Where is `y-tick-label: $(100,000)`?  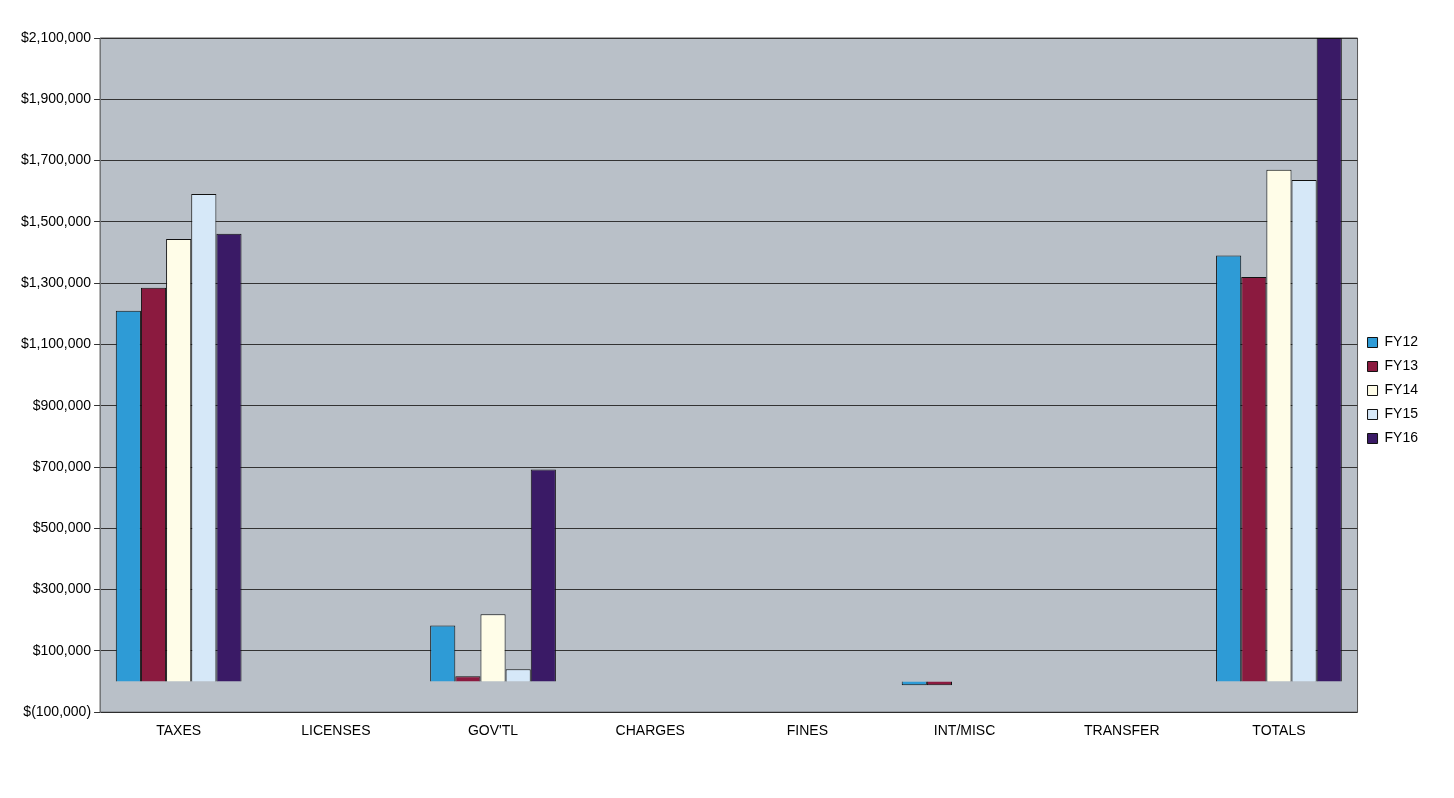
y-tick-label: $(100,000) is located at coordinates (57, 711).